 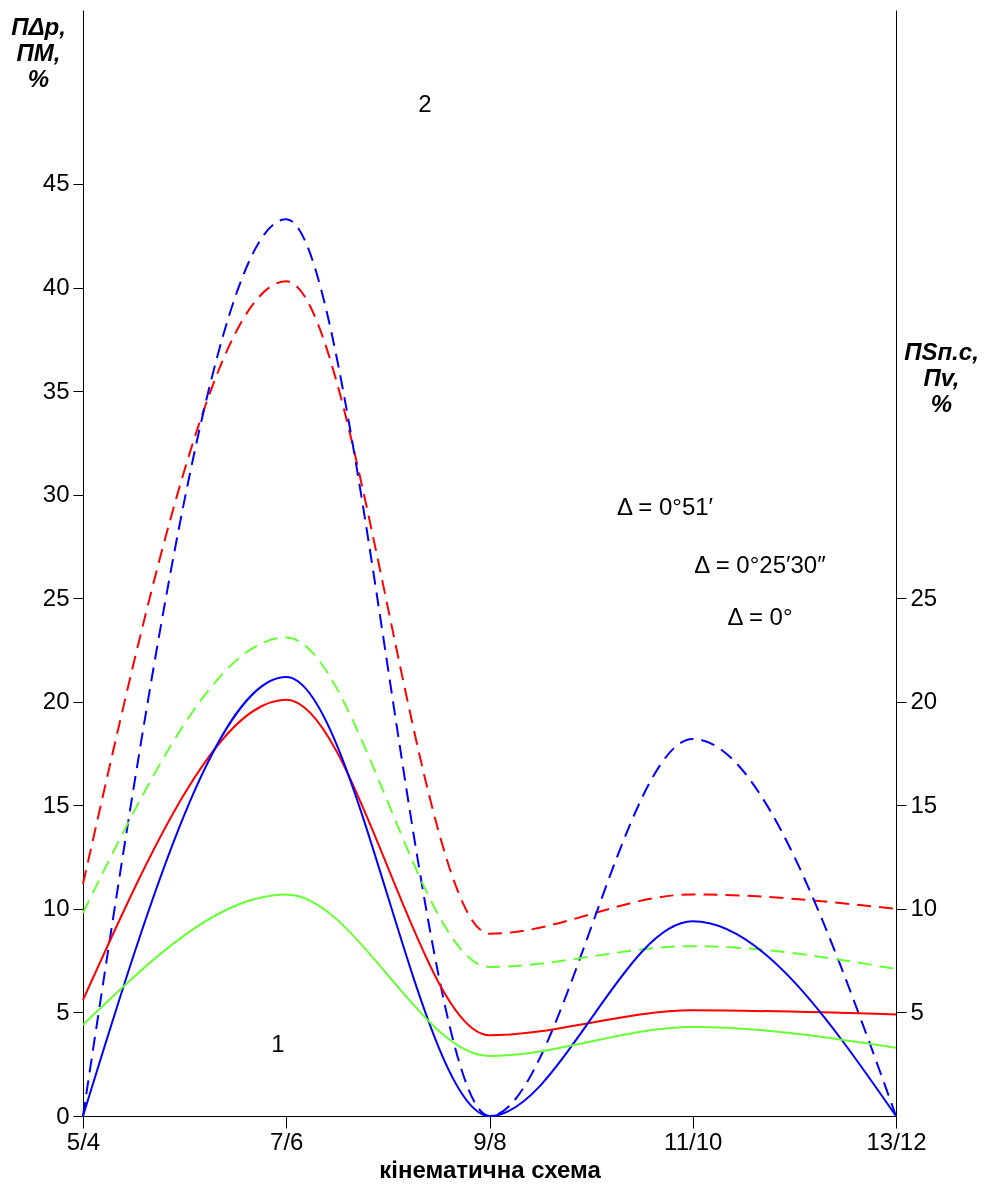 What do you see at coordinates (56, 804) in the screenshot?
I see `y-tick-label: 15` at bounding box center [56, 804].